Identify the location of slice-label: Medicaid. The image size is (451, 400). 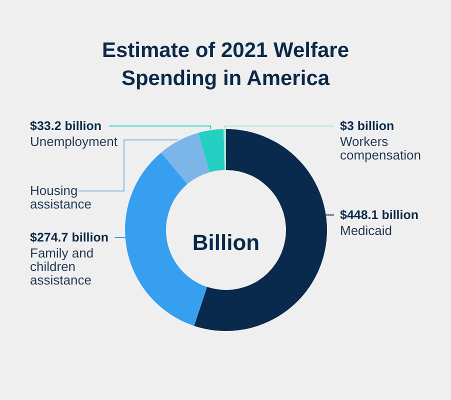
(366, 230).